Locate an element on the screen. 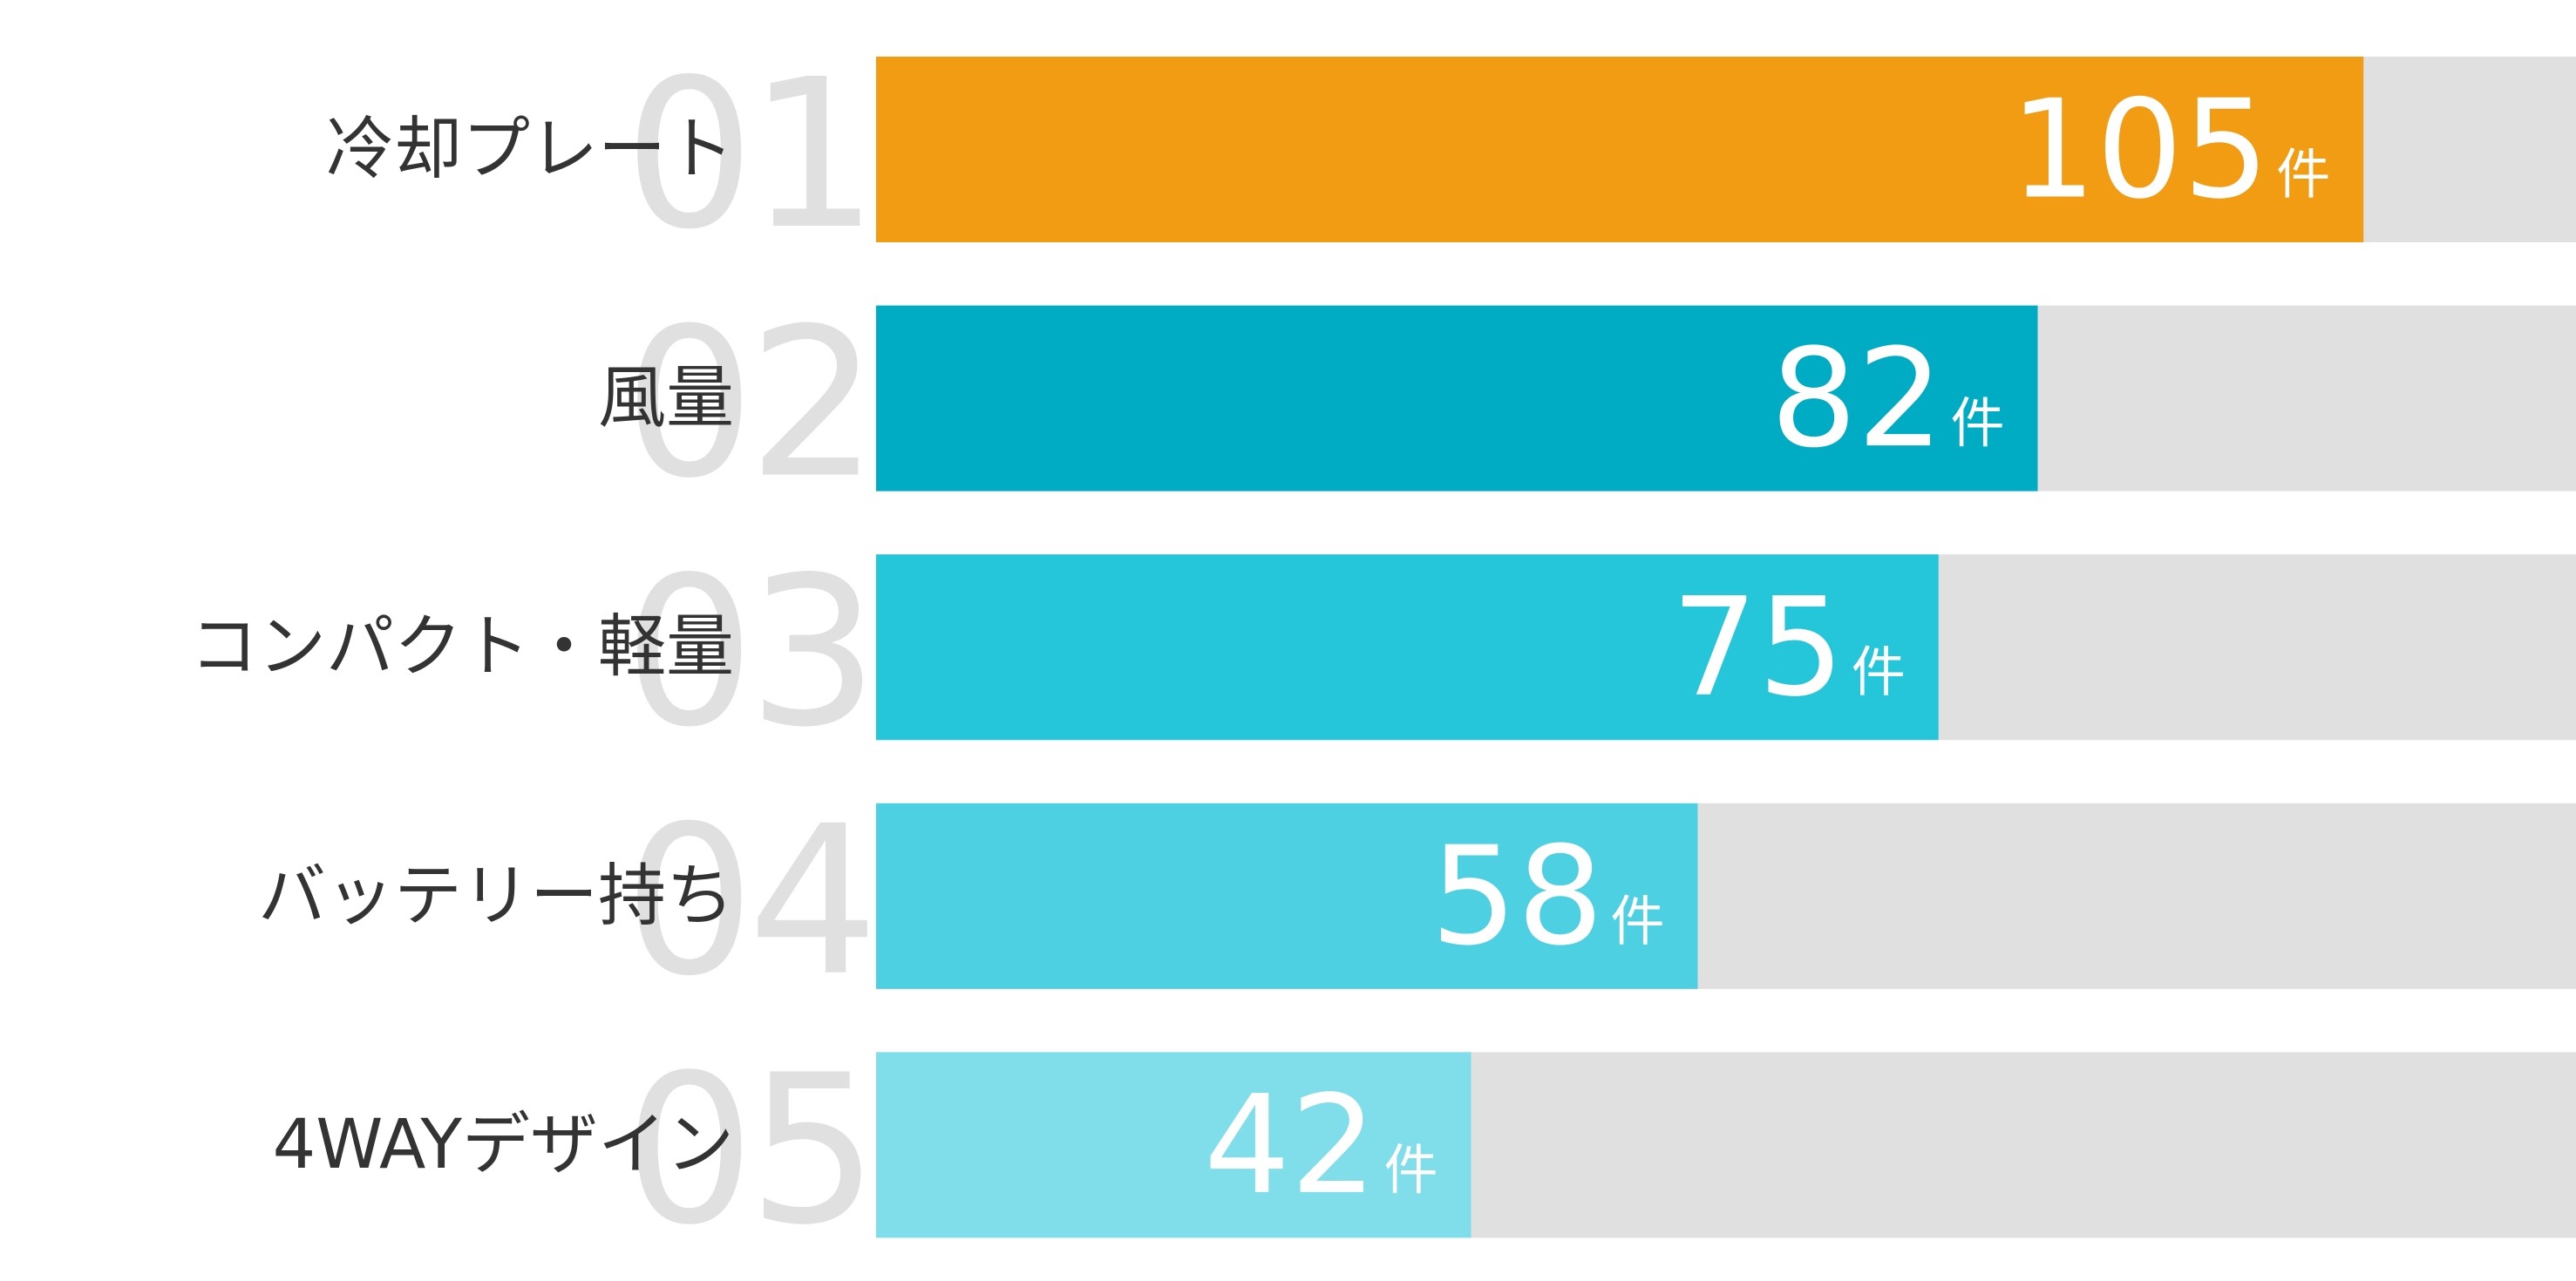 This screenshot has height=1281, width=2576. value-label: 58 件 is located at coordinates (1548, 896).